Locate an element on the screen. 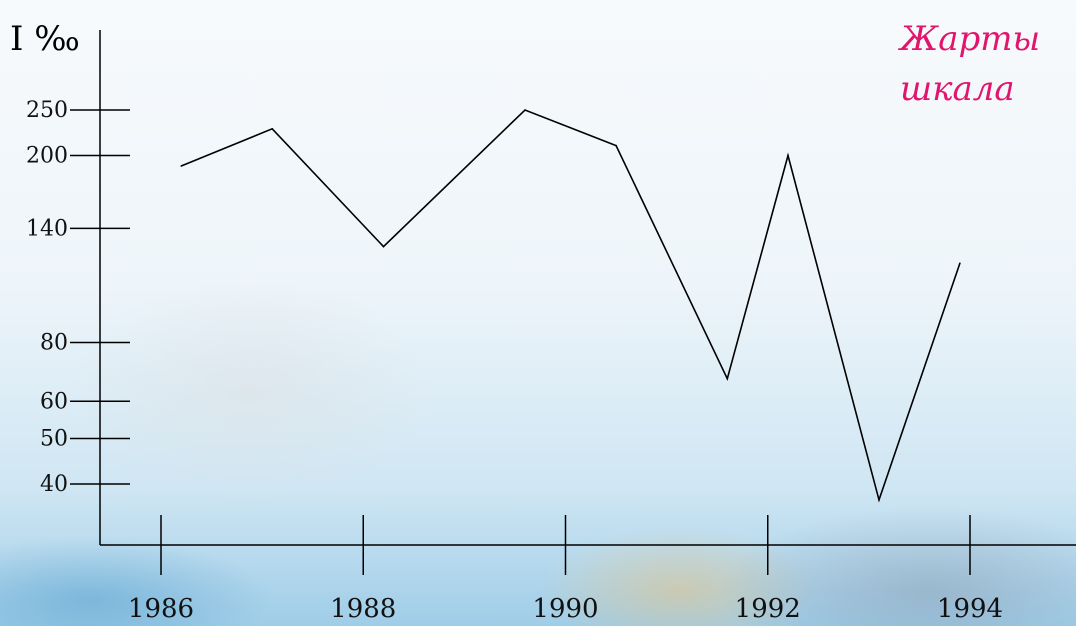 Image resolution: width=1076 pixels, height=626 pixels. y-tick-label: 200 is located at coordinates (47, 156).